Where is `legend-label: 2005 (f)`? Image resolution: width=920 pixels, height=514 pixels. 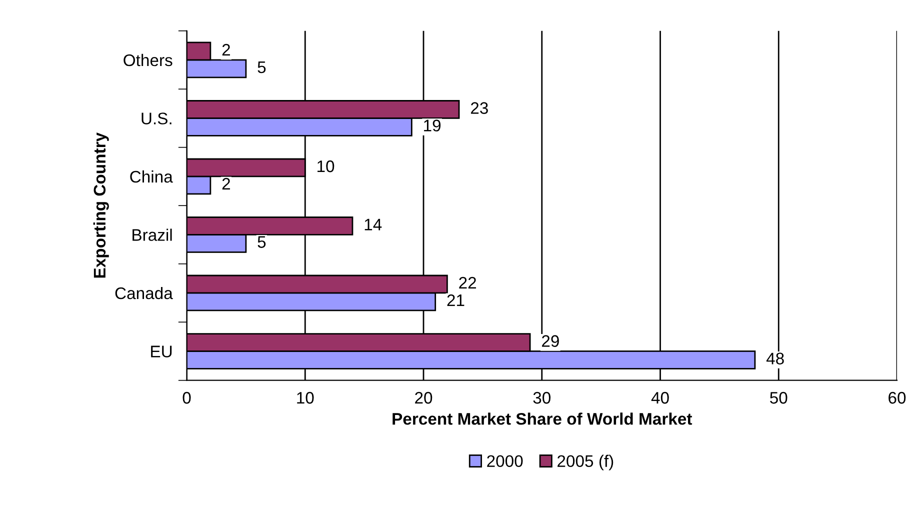
legend-label: 2005 (f) is located at coordinates (586, 462).